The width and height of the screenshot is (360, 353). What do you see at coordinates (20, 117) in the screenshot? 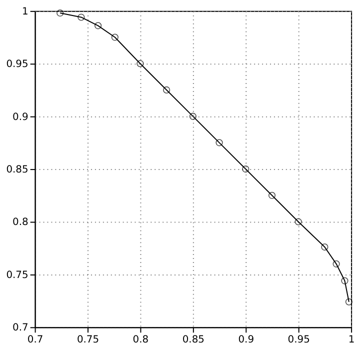
I see `y-tick-label: 0.9` at bounding box center [20, 117].